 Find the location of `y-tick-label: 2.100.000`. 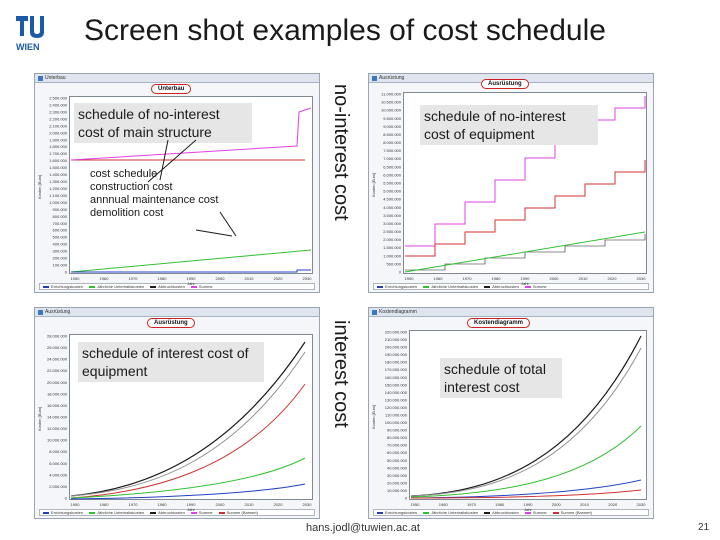

y-tick-label: 2.100.000 is located at coordinates (58, 125).